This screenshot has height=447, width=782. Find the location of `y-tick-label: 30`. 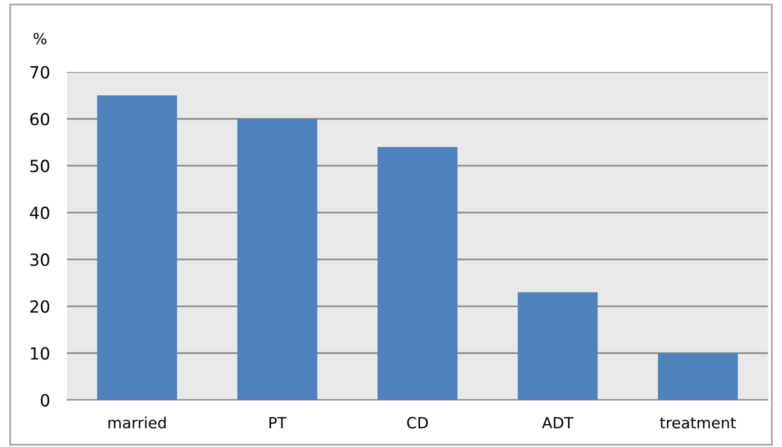

y-tick-label: 30 is located at coordinates (40, 259).